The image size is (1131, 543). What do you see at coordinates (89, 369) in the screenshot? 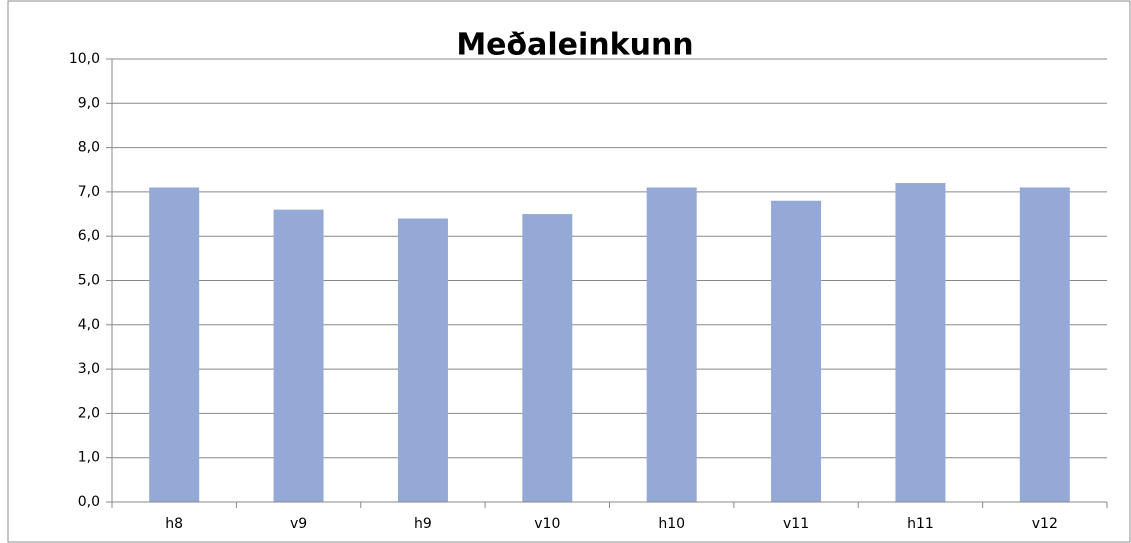
I see `y-tick-label: 3,0` at bounding box center [89, 369].